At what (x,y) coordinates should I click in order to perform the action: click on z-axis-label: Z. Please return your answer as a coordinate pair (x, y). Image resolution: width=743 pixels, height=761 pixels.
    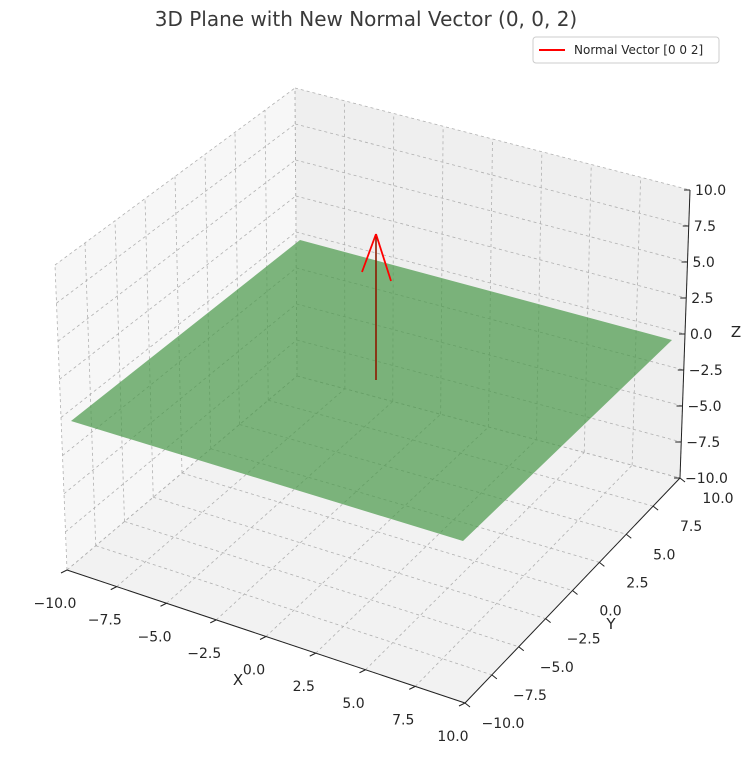
    Looking at the image, I should click on (736, 332).